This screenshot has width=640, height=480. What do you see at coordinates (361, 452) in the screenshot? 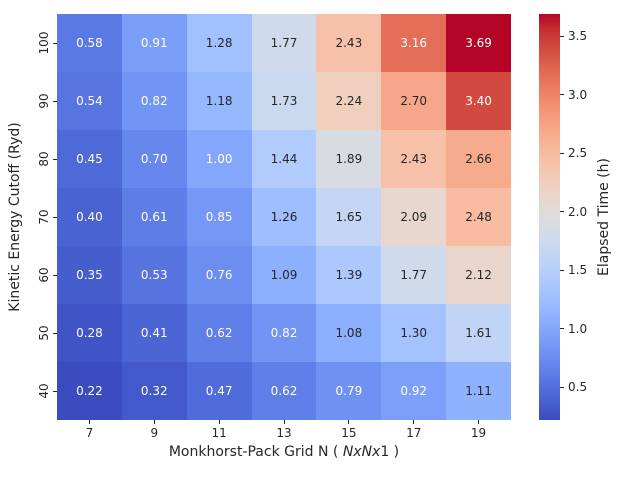
I see `x-axis-label-italic-text: NxNx` at bounding box center [361, 452].